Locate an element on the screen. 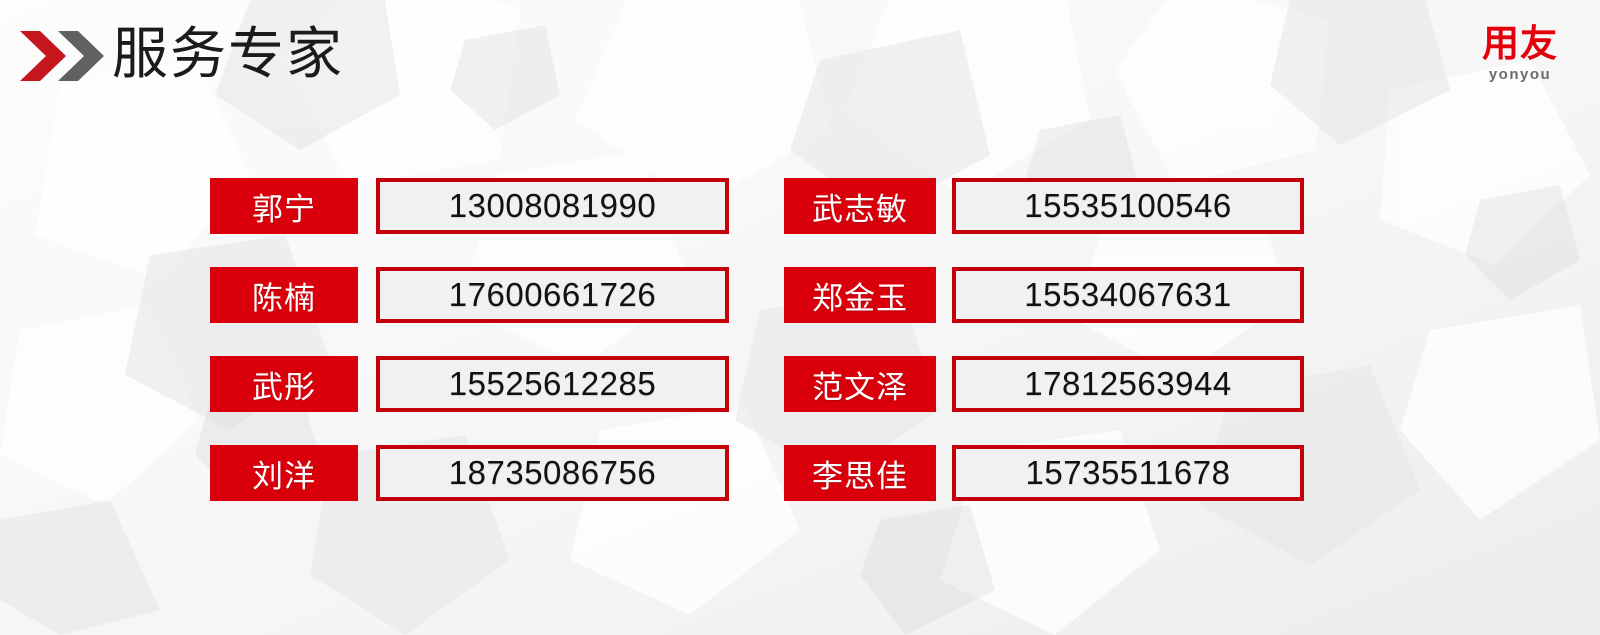  yonyou-logo: 用友 yonyou is located at coordinates (1520, 53).